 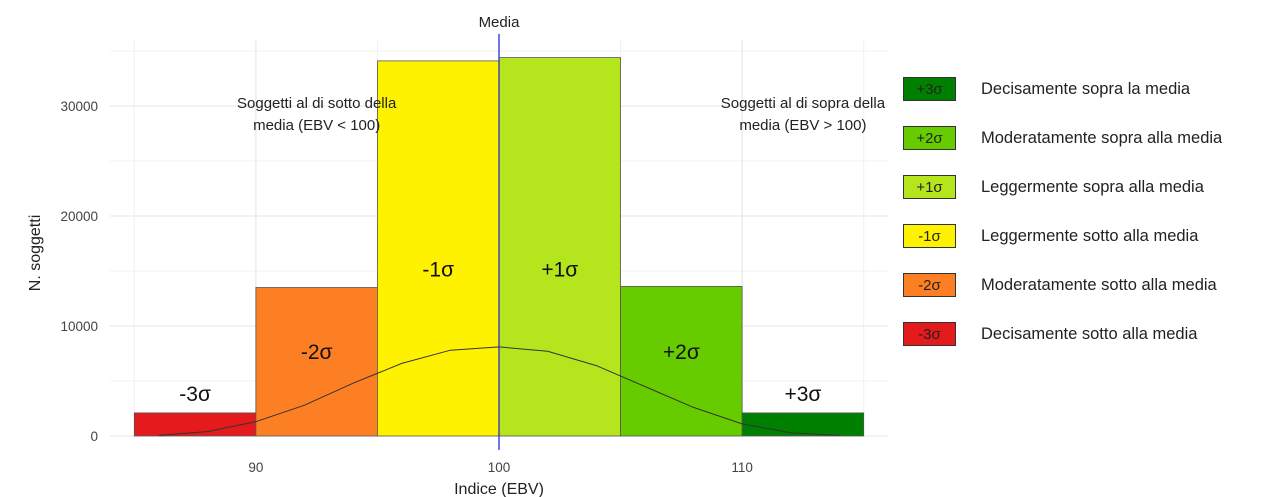 I want to click on legend-label: Moderatamente sotto alla media, so click(x=1099, y=284).